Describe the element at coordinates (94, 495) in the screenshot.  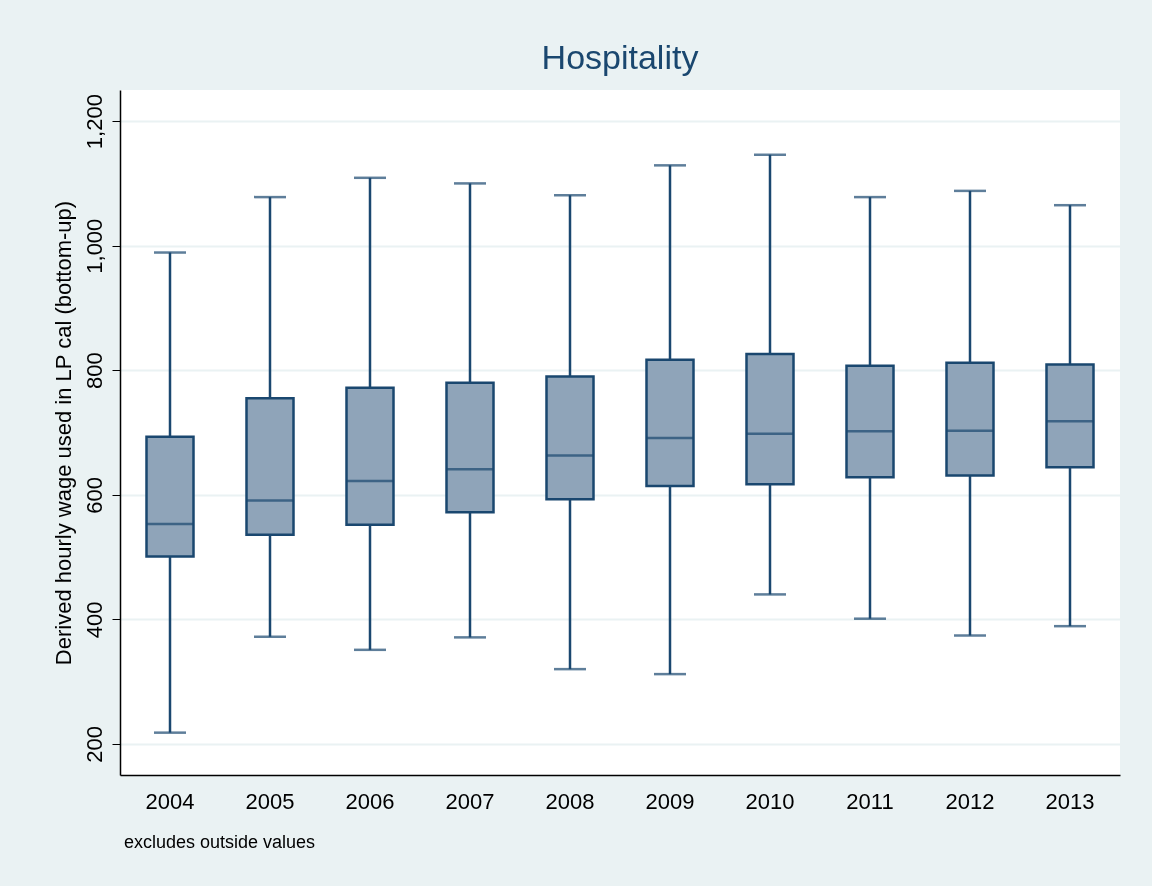
I see `y-tick-label: 600` at that location.